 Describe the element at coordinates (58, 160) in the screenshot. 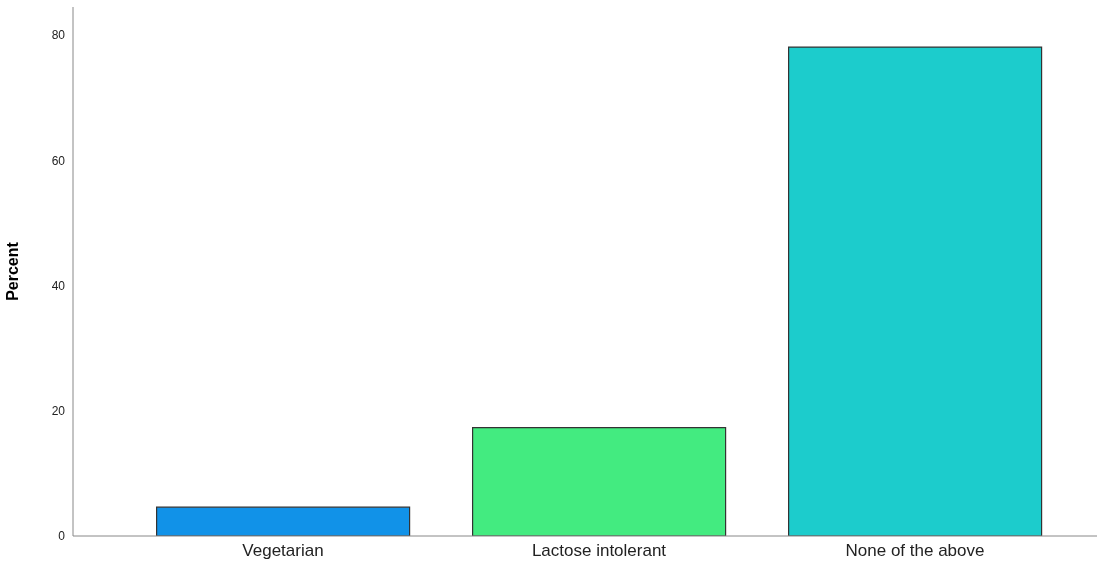

I see `y-tick-label: 60` at that location.